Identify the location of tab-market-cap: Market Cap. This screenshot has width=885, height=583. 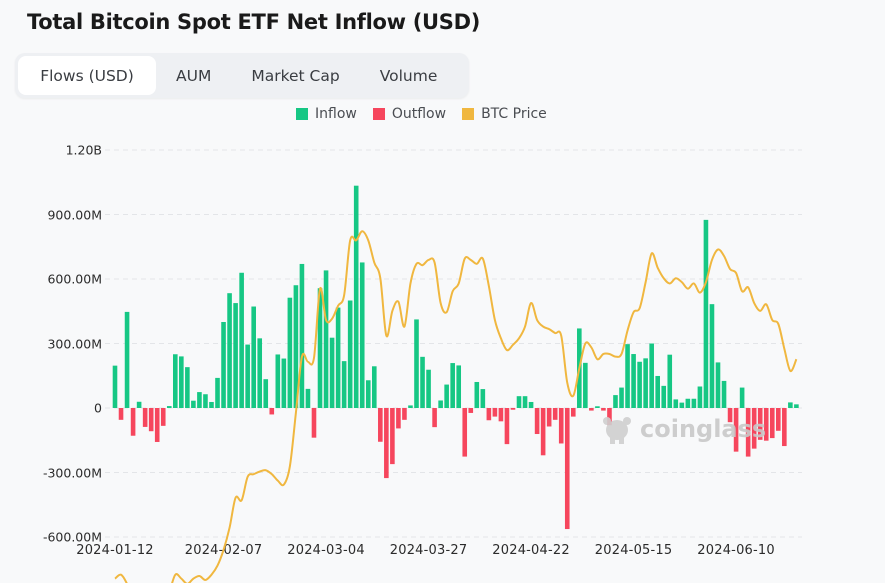
(295, 75).